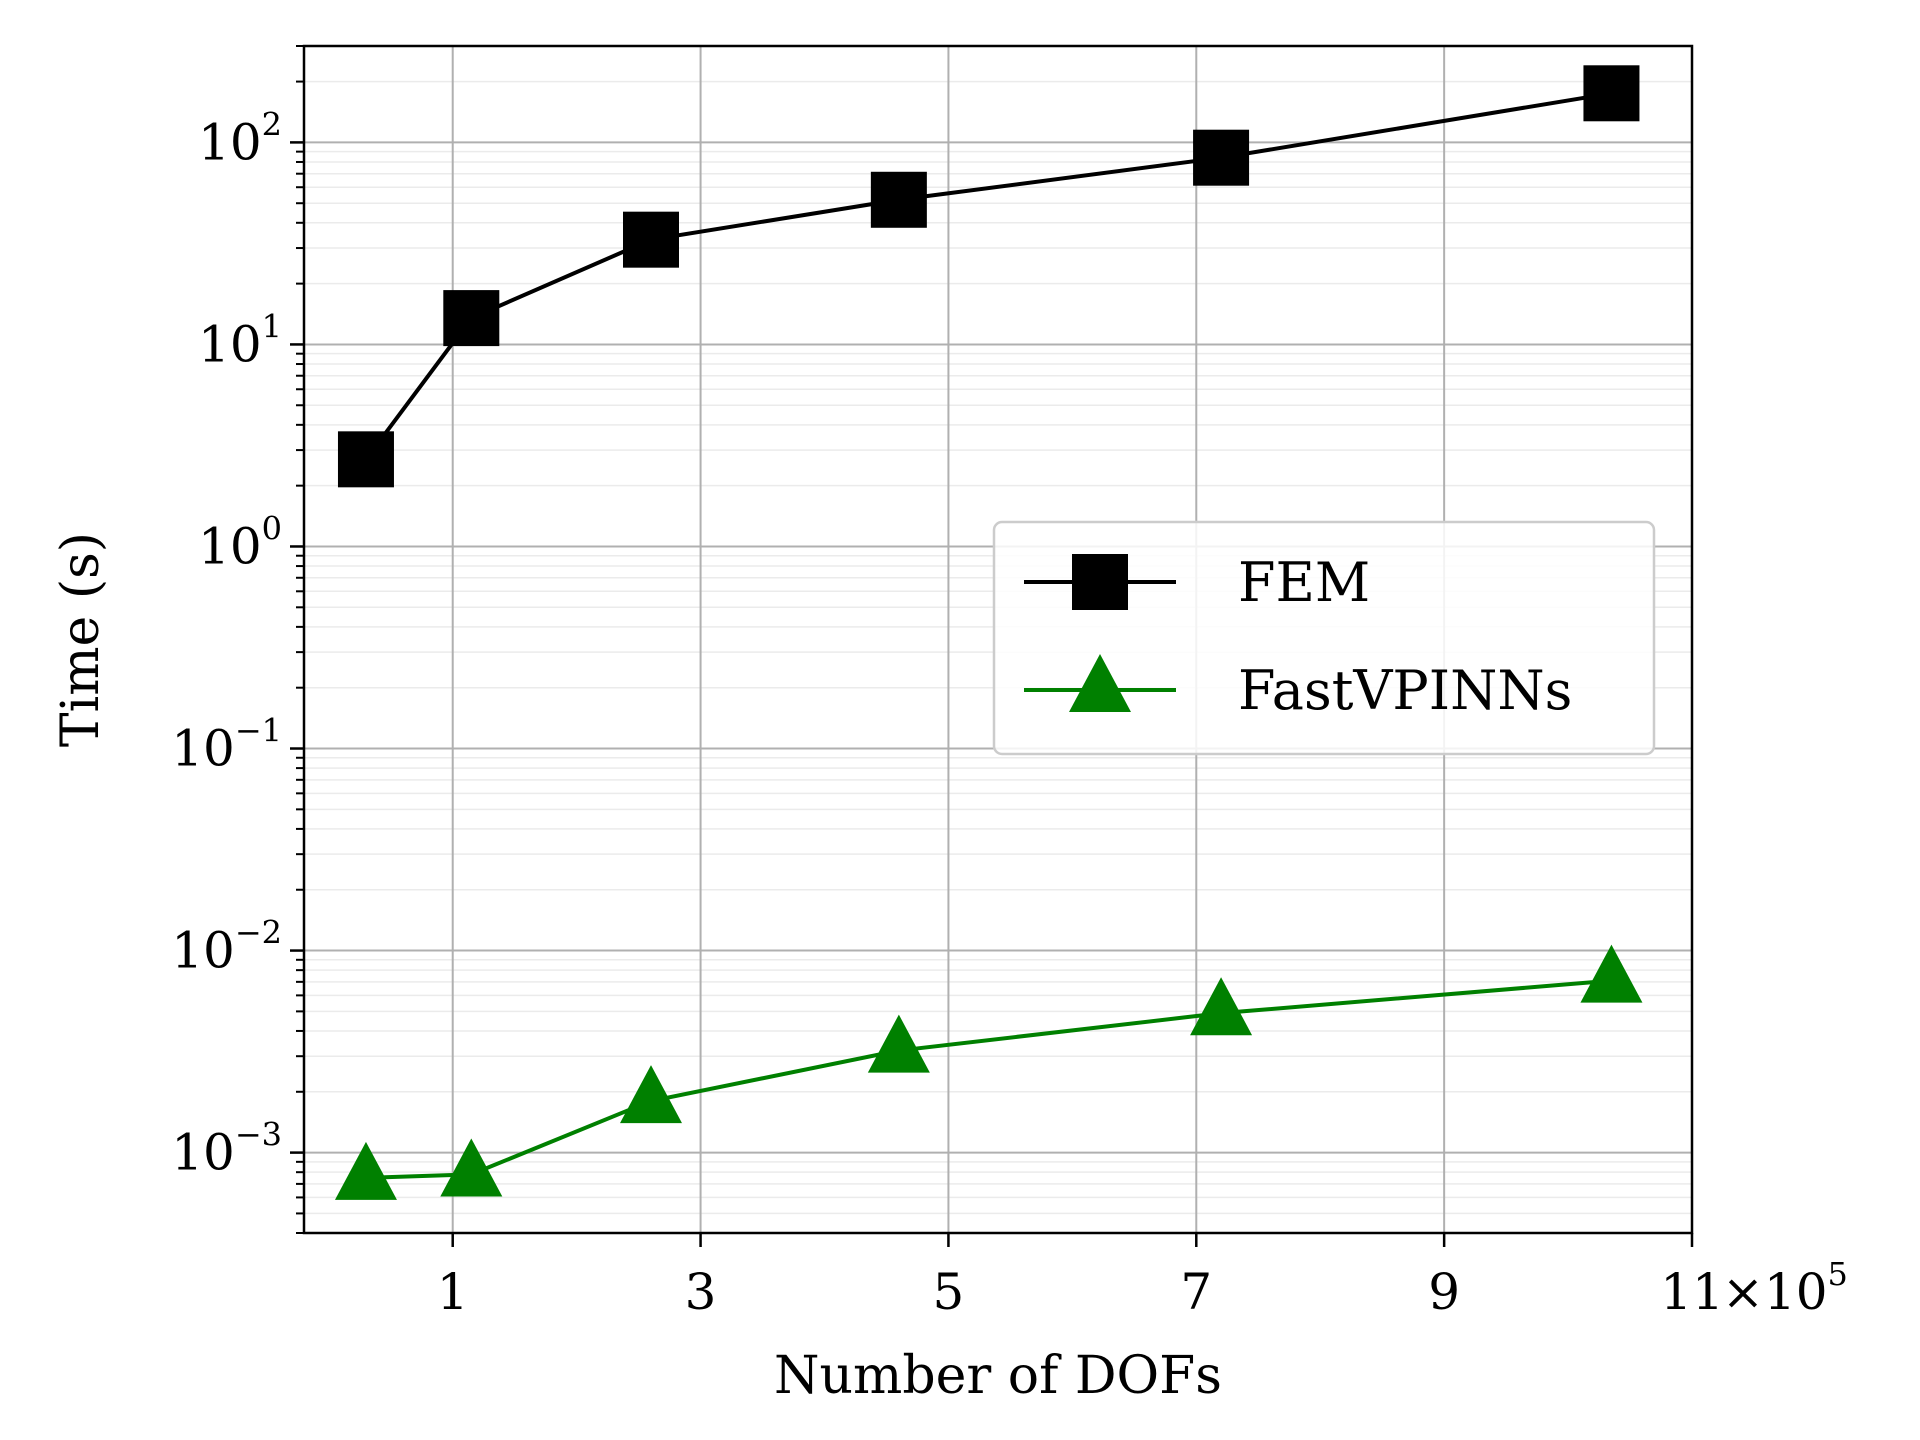  I want to click on y-axis-label: Time (s), so click(81, 639).